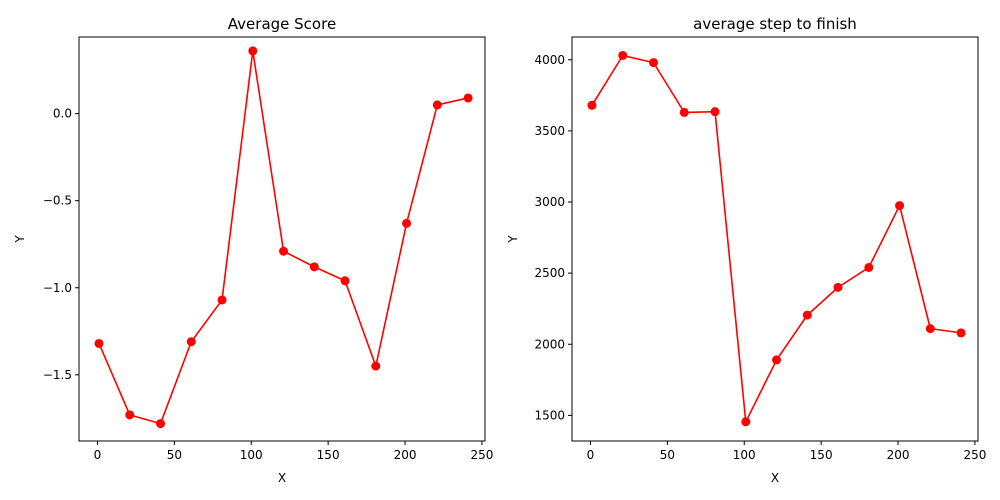 This screenshot has width=1000, height=500. Describe the element at coordinates (549, 60) in the screenshot. I see `y-tick-label: 4000` at that location.